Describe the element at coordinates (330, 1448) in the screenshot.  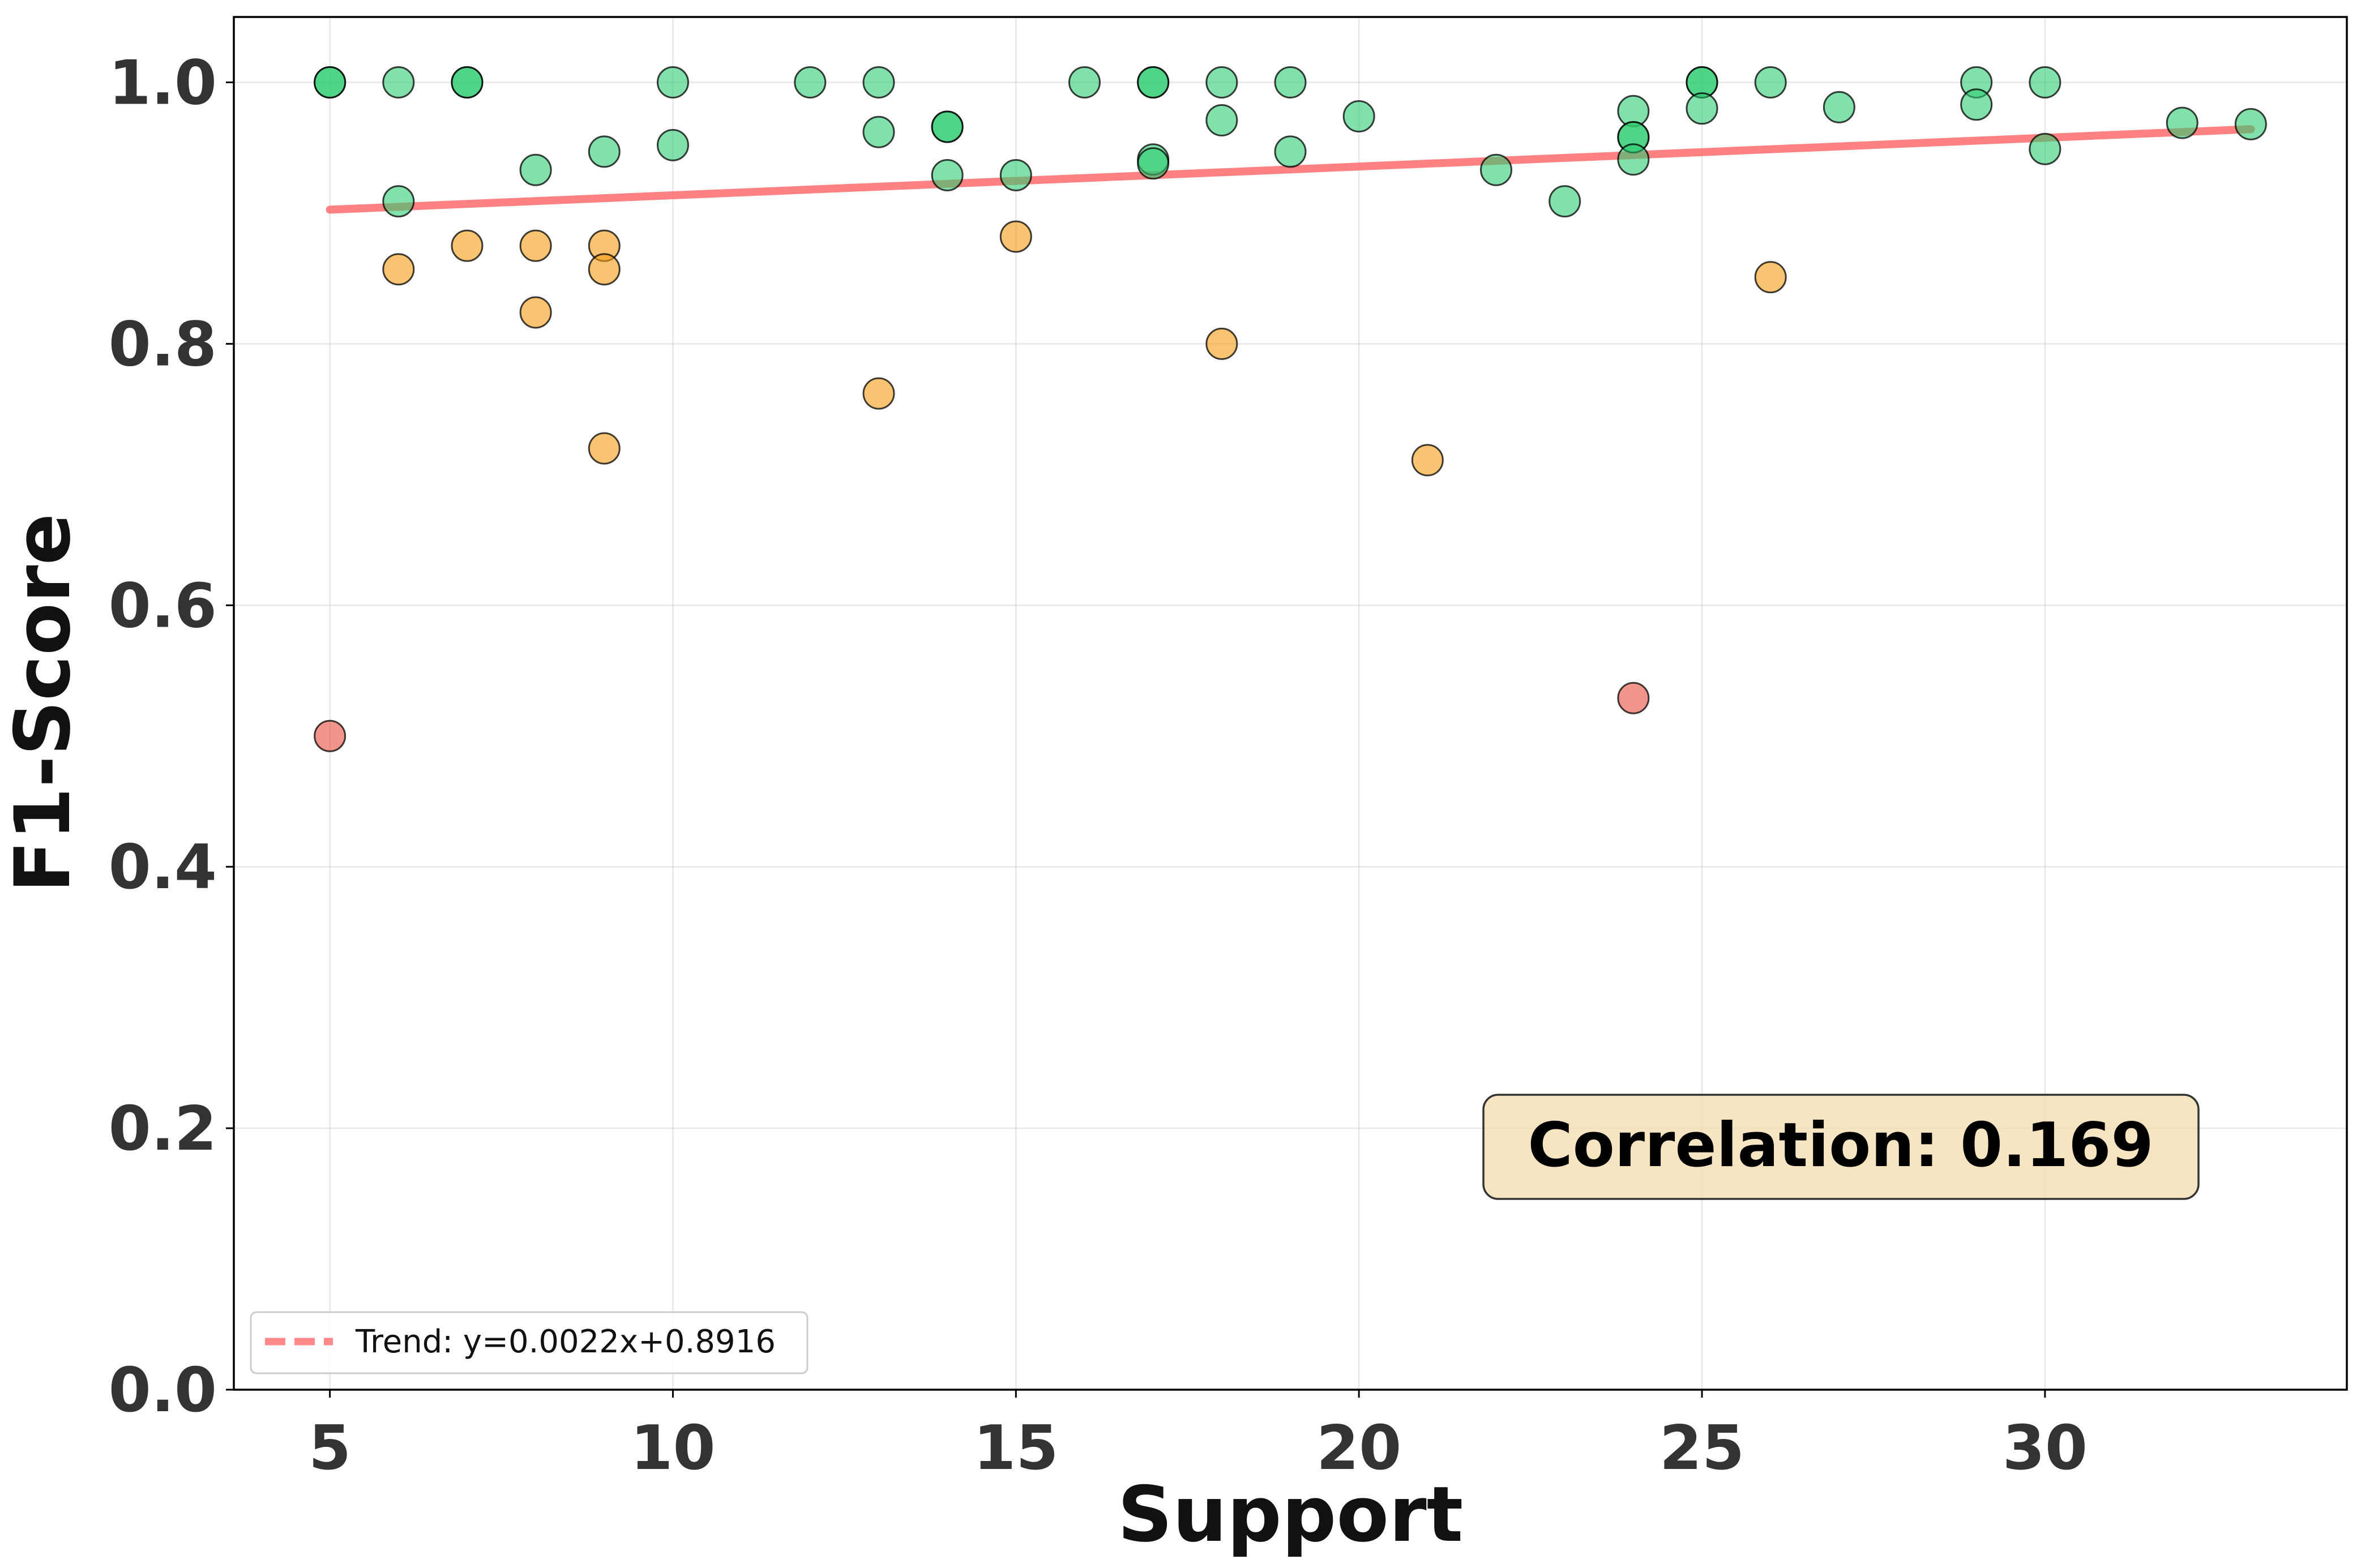
I see `x-tick-label: 5` at that location.